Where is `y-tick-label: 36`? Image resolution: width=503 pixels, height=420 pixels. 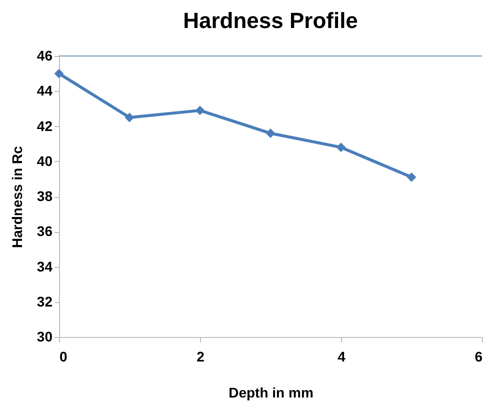 y-tick-label: 36 is located at coordinates (44, 231).